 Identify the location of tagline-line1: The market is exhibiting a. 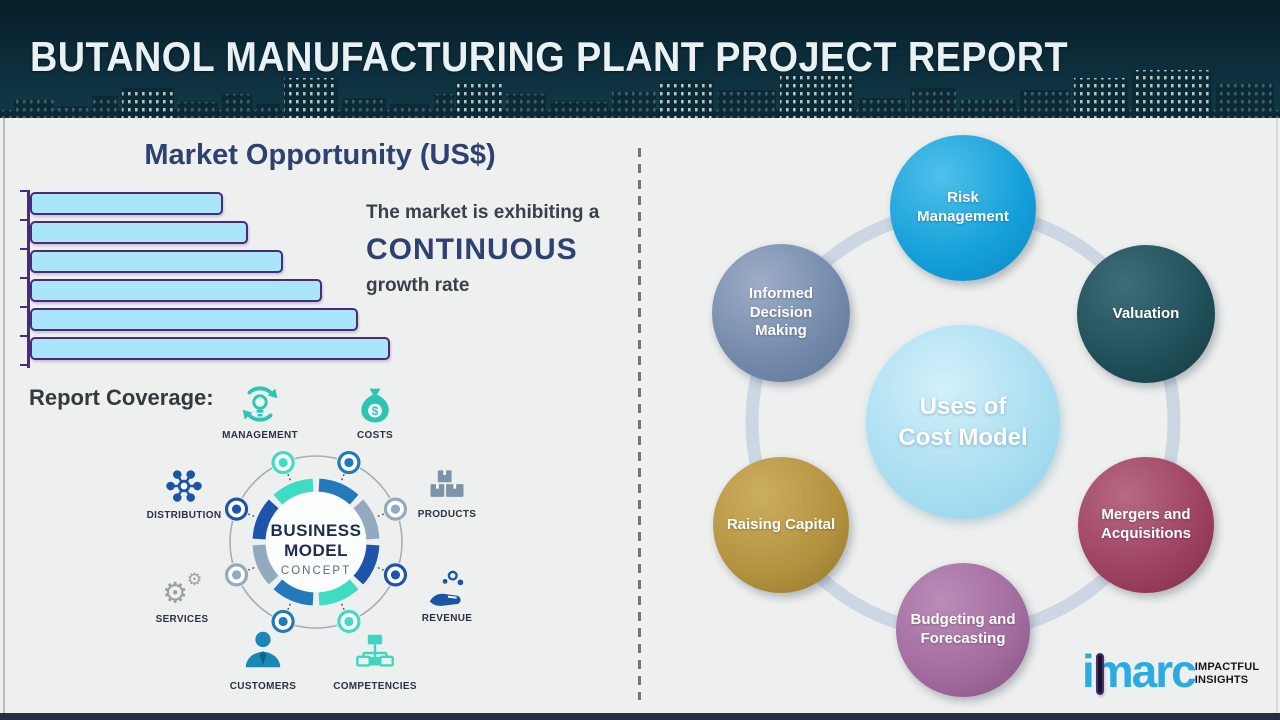
(483, 212).